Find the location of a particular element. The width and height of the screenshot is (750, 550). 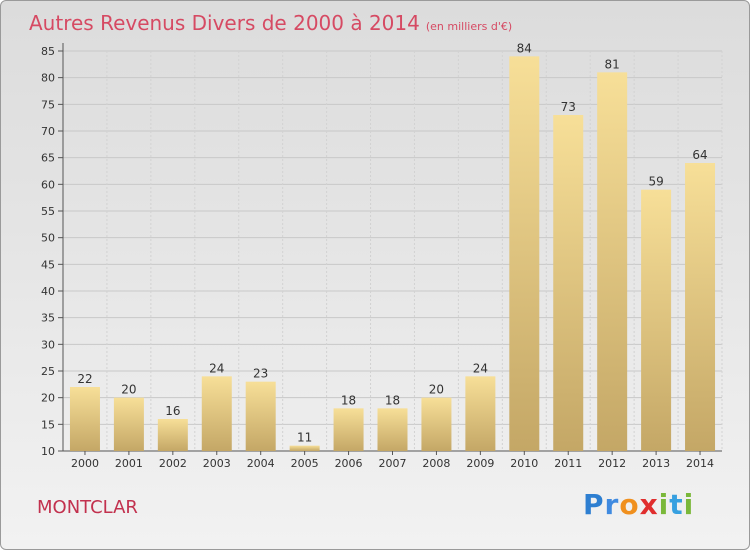

x-tick-label-2008: 2008 is located at coordinates (436, 463).